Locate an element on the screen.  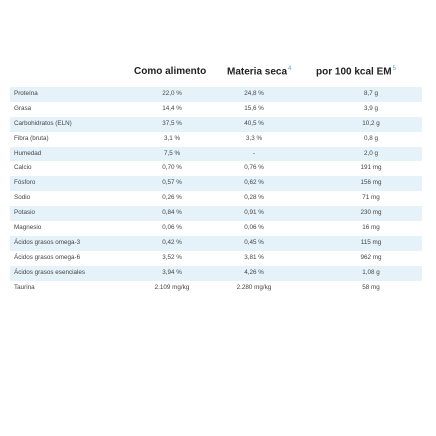
value-como-alimento: 37,5 % is located at coordinates (172, 123).